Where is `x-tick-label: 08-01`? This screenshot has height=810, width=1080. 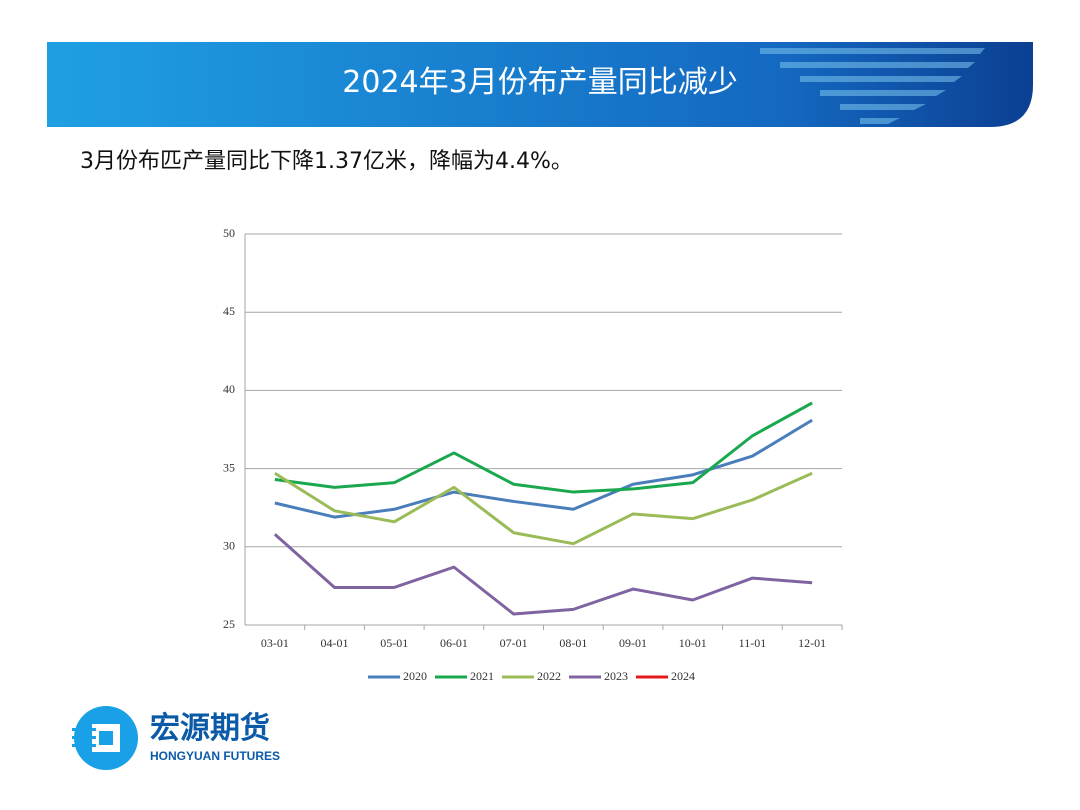 x-tick-label: 08-01 is located at coordinates (573, 643).